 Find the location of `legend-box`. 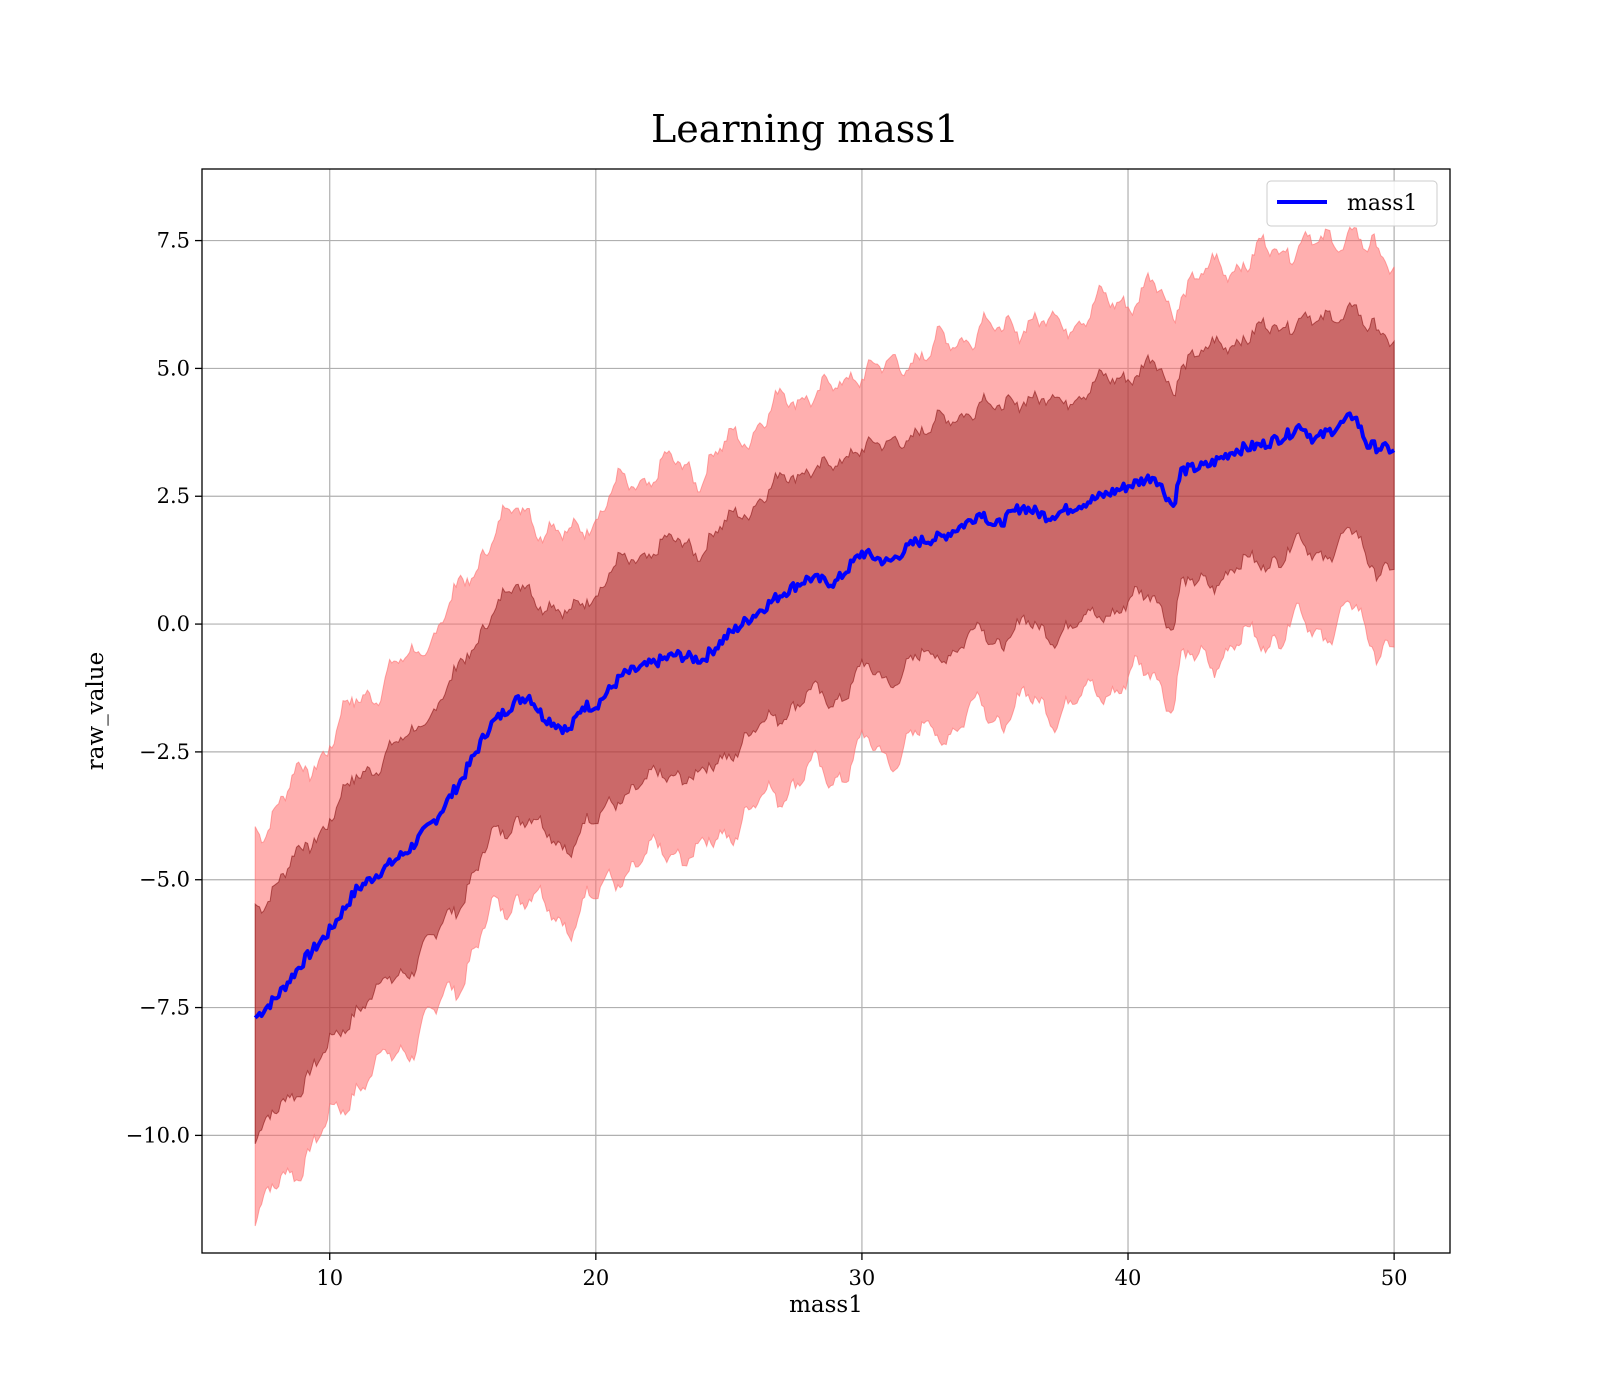

legend-box is located at coordinates (1352, 203).